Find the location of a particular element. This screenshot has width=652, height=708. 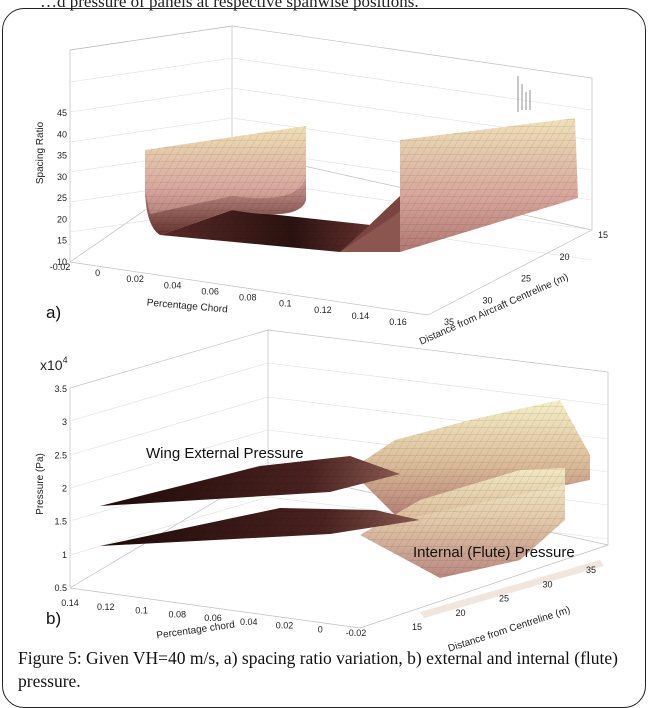

chart-a-ylabel: Distance from Aircraft Centreline (m) is located at coordinates (494, 310).